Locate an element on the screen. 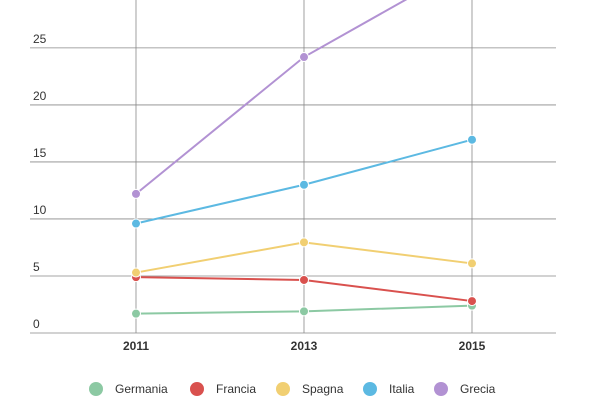 The width and height of the screenshot is (600, 400). y-tick-label: 0 is located at coordinates (36, 324).